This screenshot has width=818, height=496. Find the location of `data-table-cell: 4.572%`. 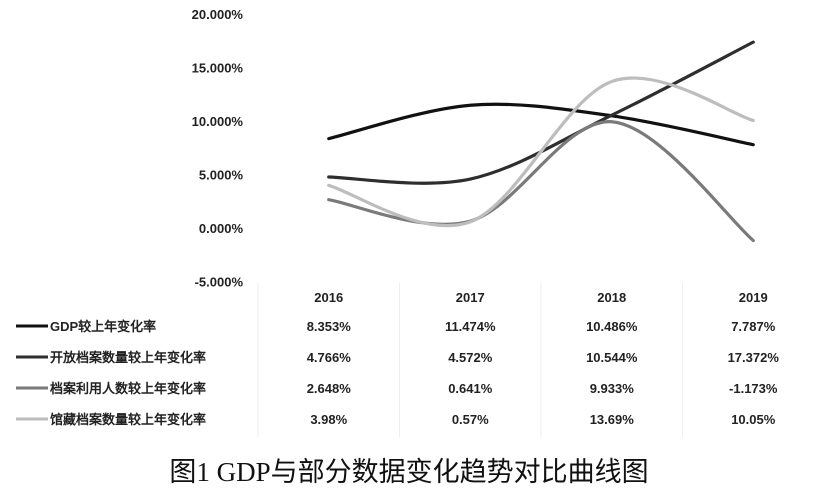

data-table-cell: 4.572% is located at coordinates (470, 357).